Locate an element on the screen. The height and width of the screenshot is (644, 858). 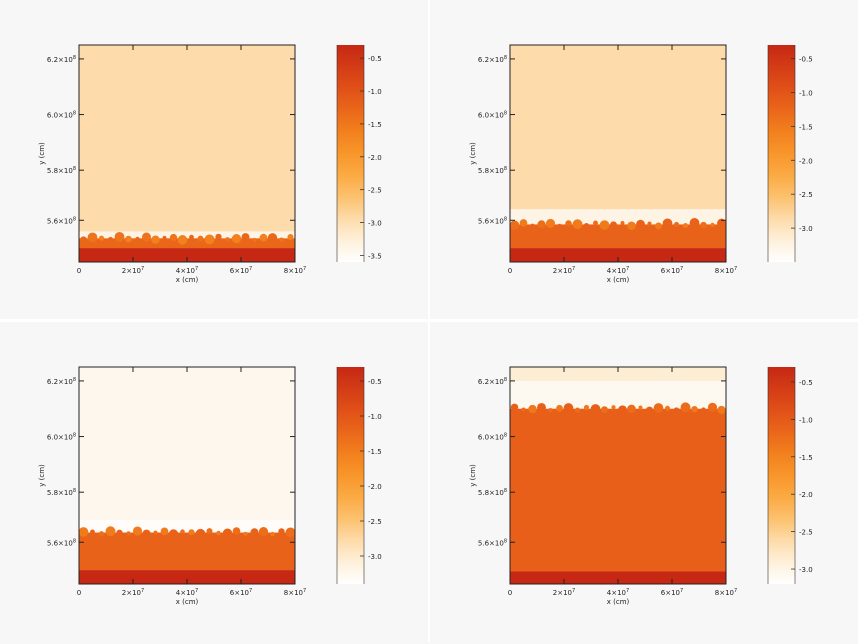
colorbar-tick-label: -2.5 is located at coordinates (375, 191).